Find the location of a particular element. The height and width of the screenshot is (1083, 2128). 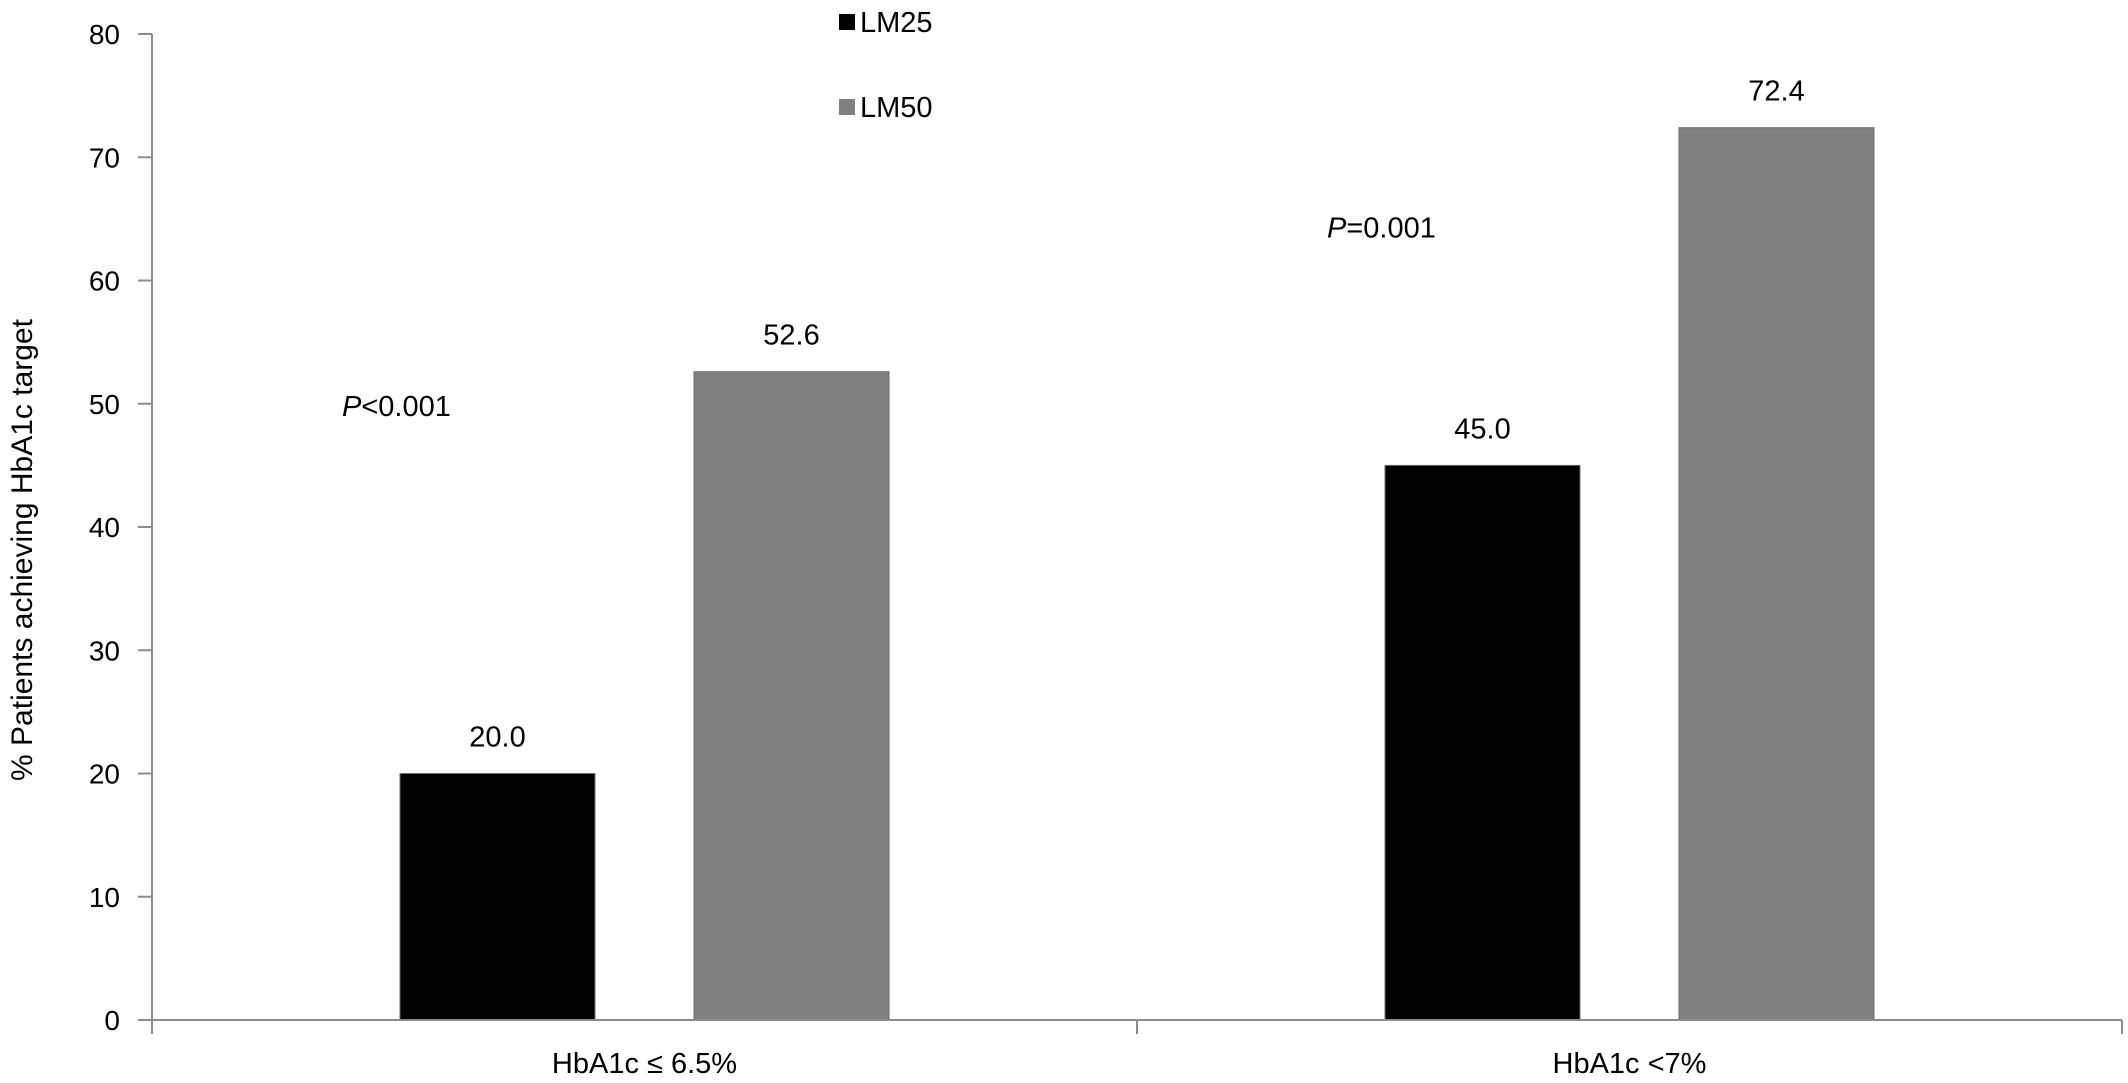

y-axis-title-group: % Patients achieving HbA1c target is located at coordinates (22, 549).